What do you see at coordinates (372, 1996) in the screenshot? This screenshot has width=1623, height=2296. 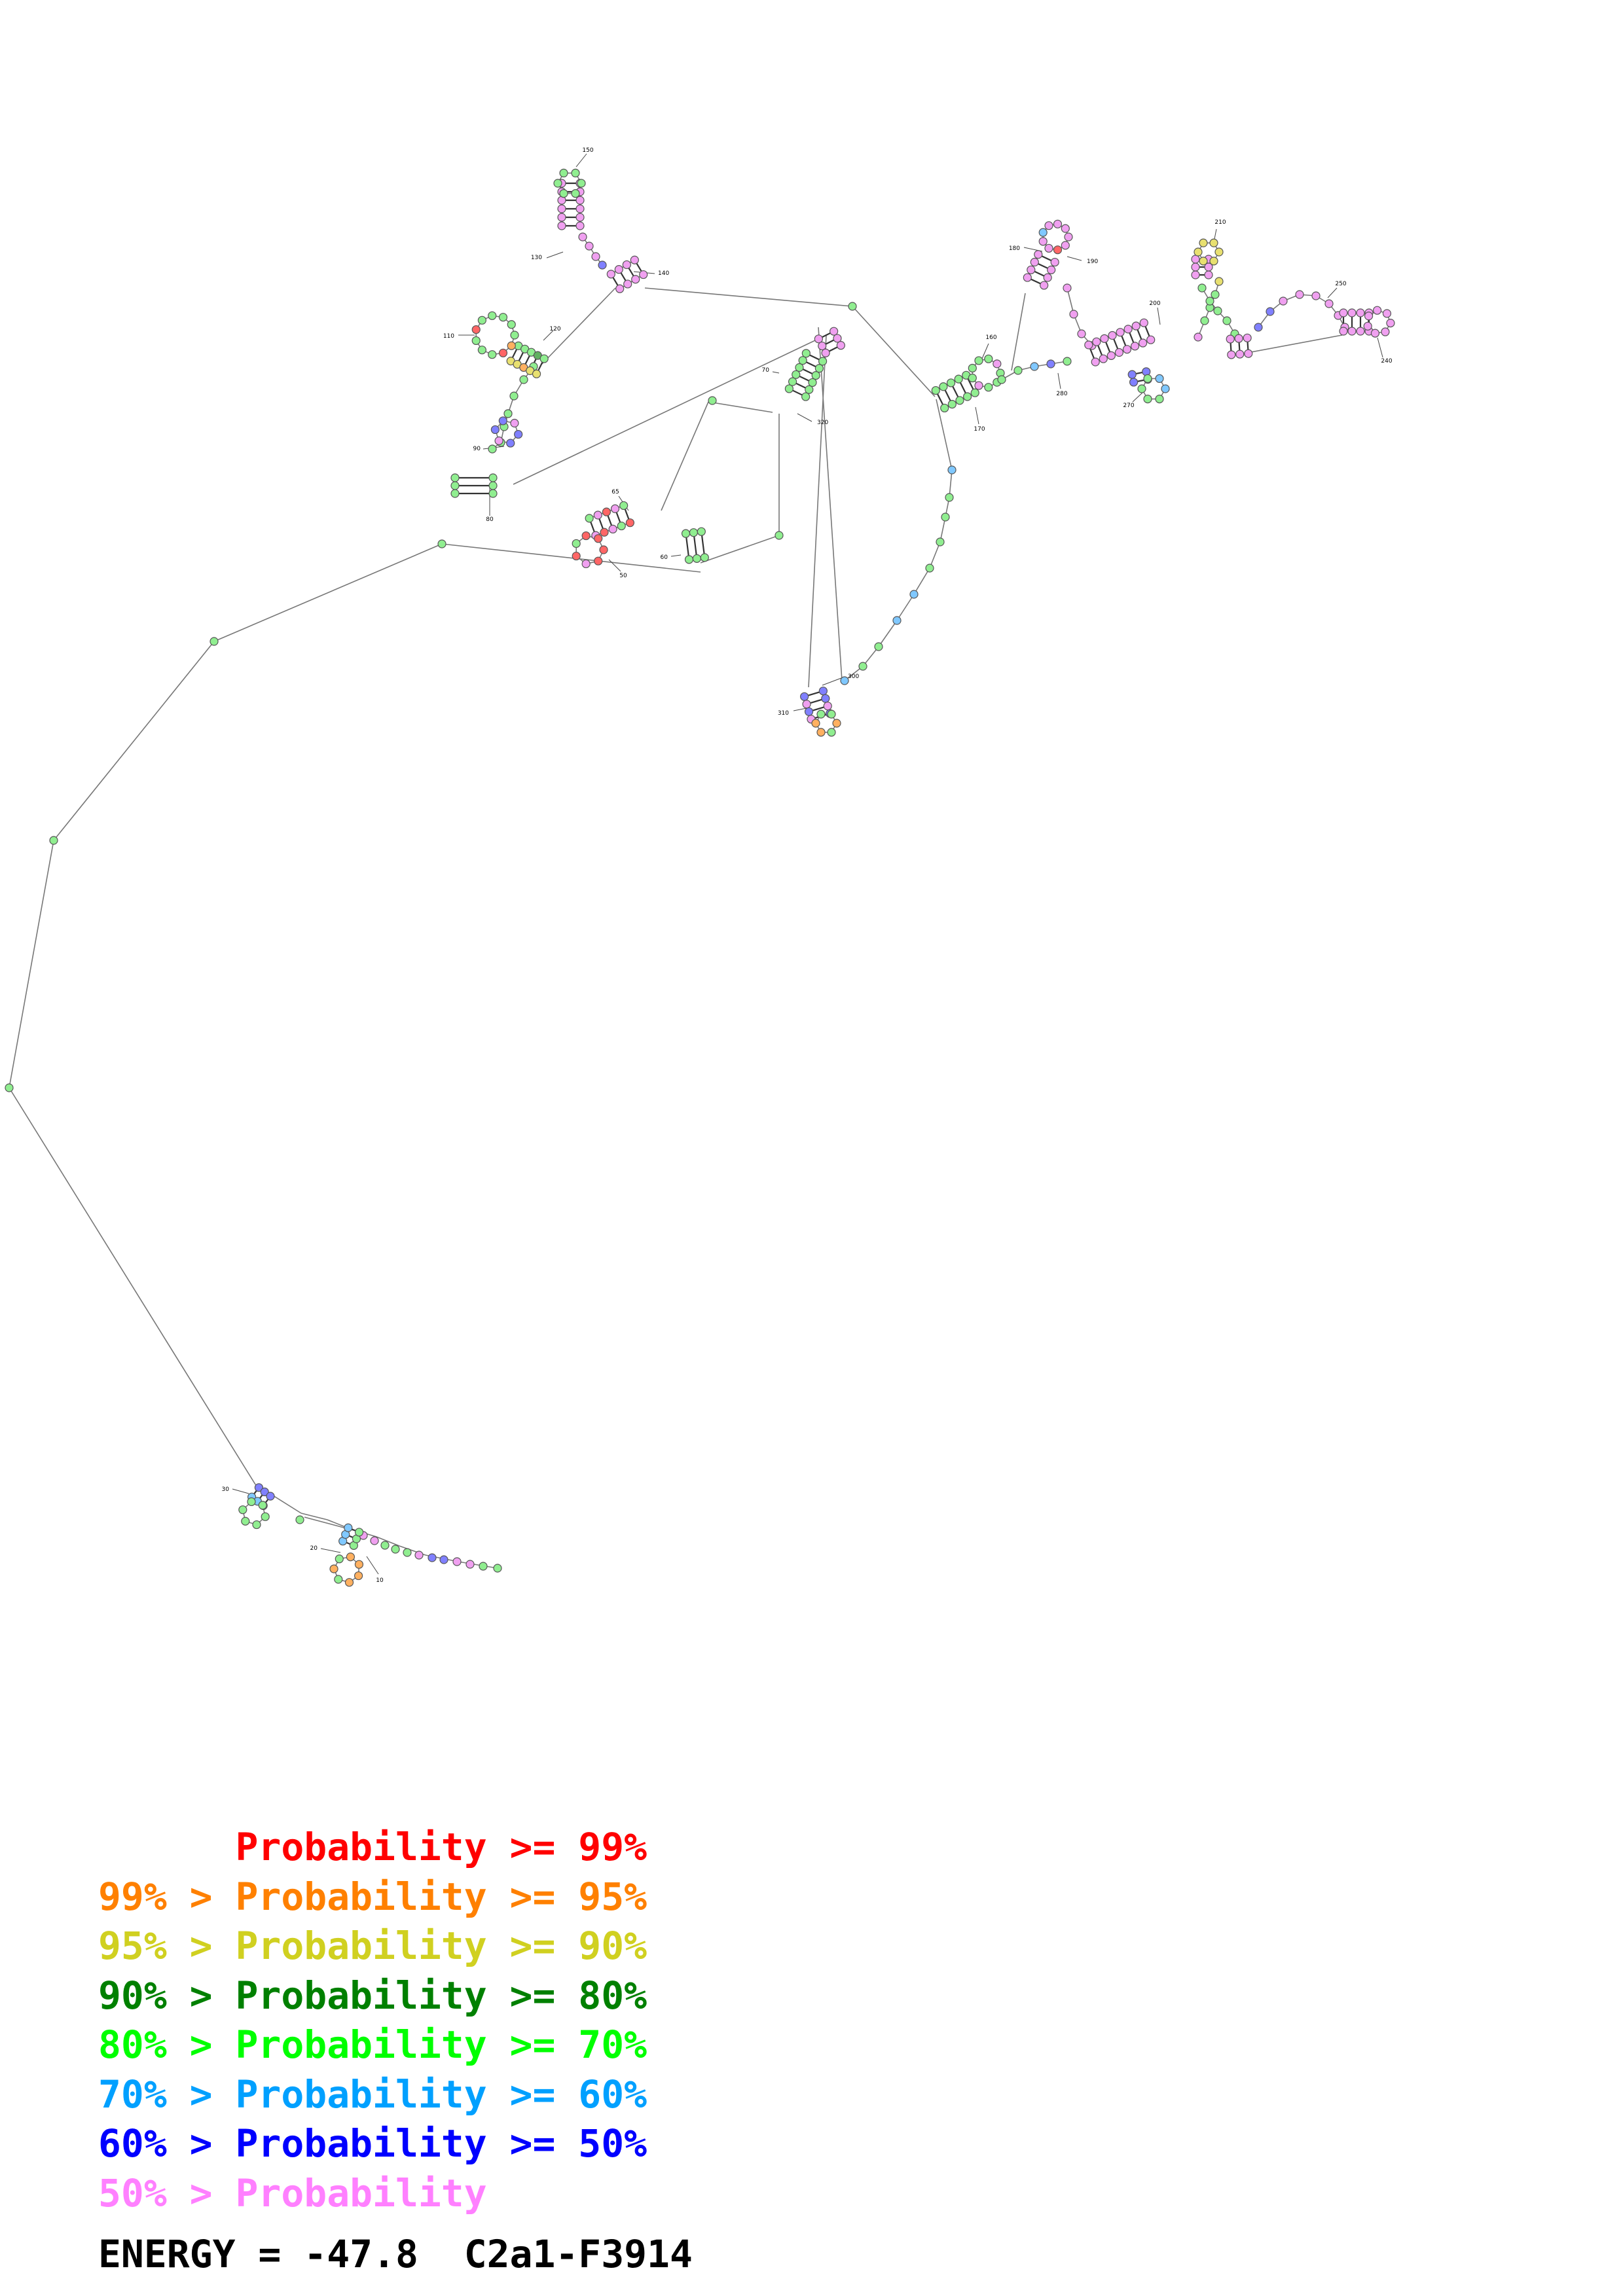 I see `legend-row: 90% > Probability >= 80%` at bounding box center [372, 1996].